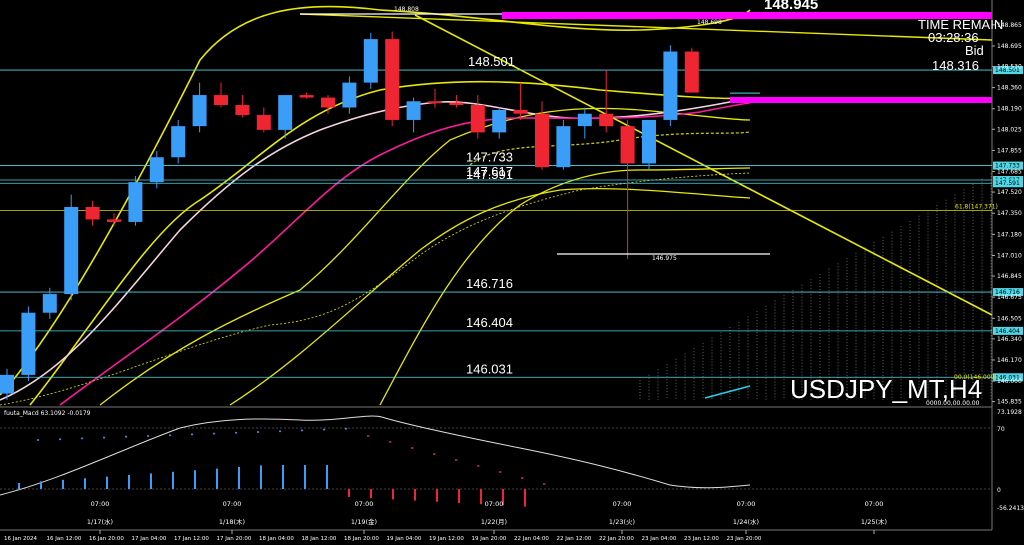 The width and height of the screenshot is (1024, 545). I want to click on time-label: 23 Jan 20:00, so click(744, 539).